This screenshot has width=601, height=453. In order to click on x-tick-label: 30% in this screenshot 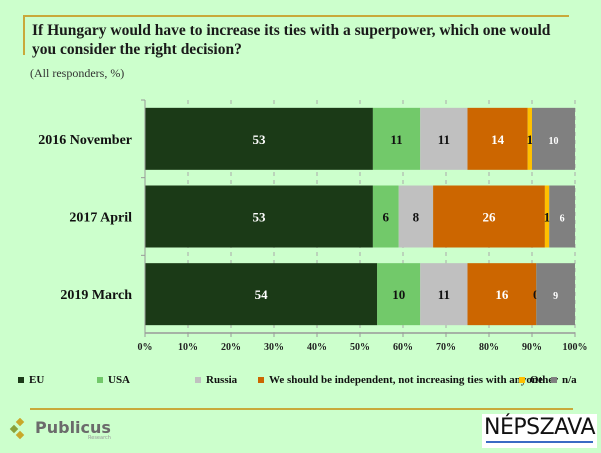, I will do `click(274, 347)`.